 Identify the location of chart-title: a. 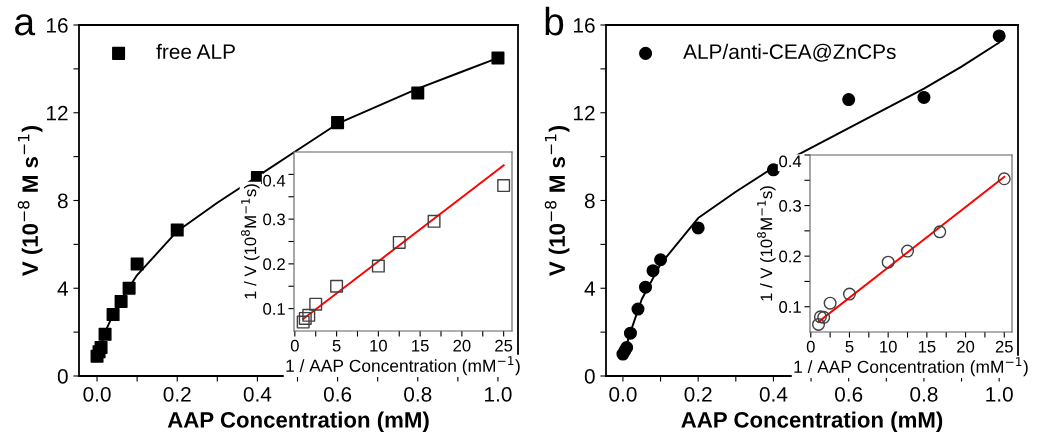
(25, 25).